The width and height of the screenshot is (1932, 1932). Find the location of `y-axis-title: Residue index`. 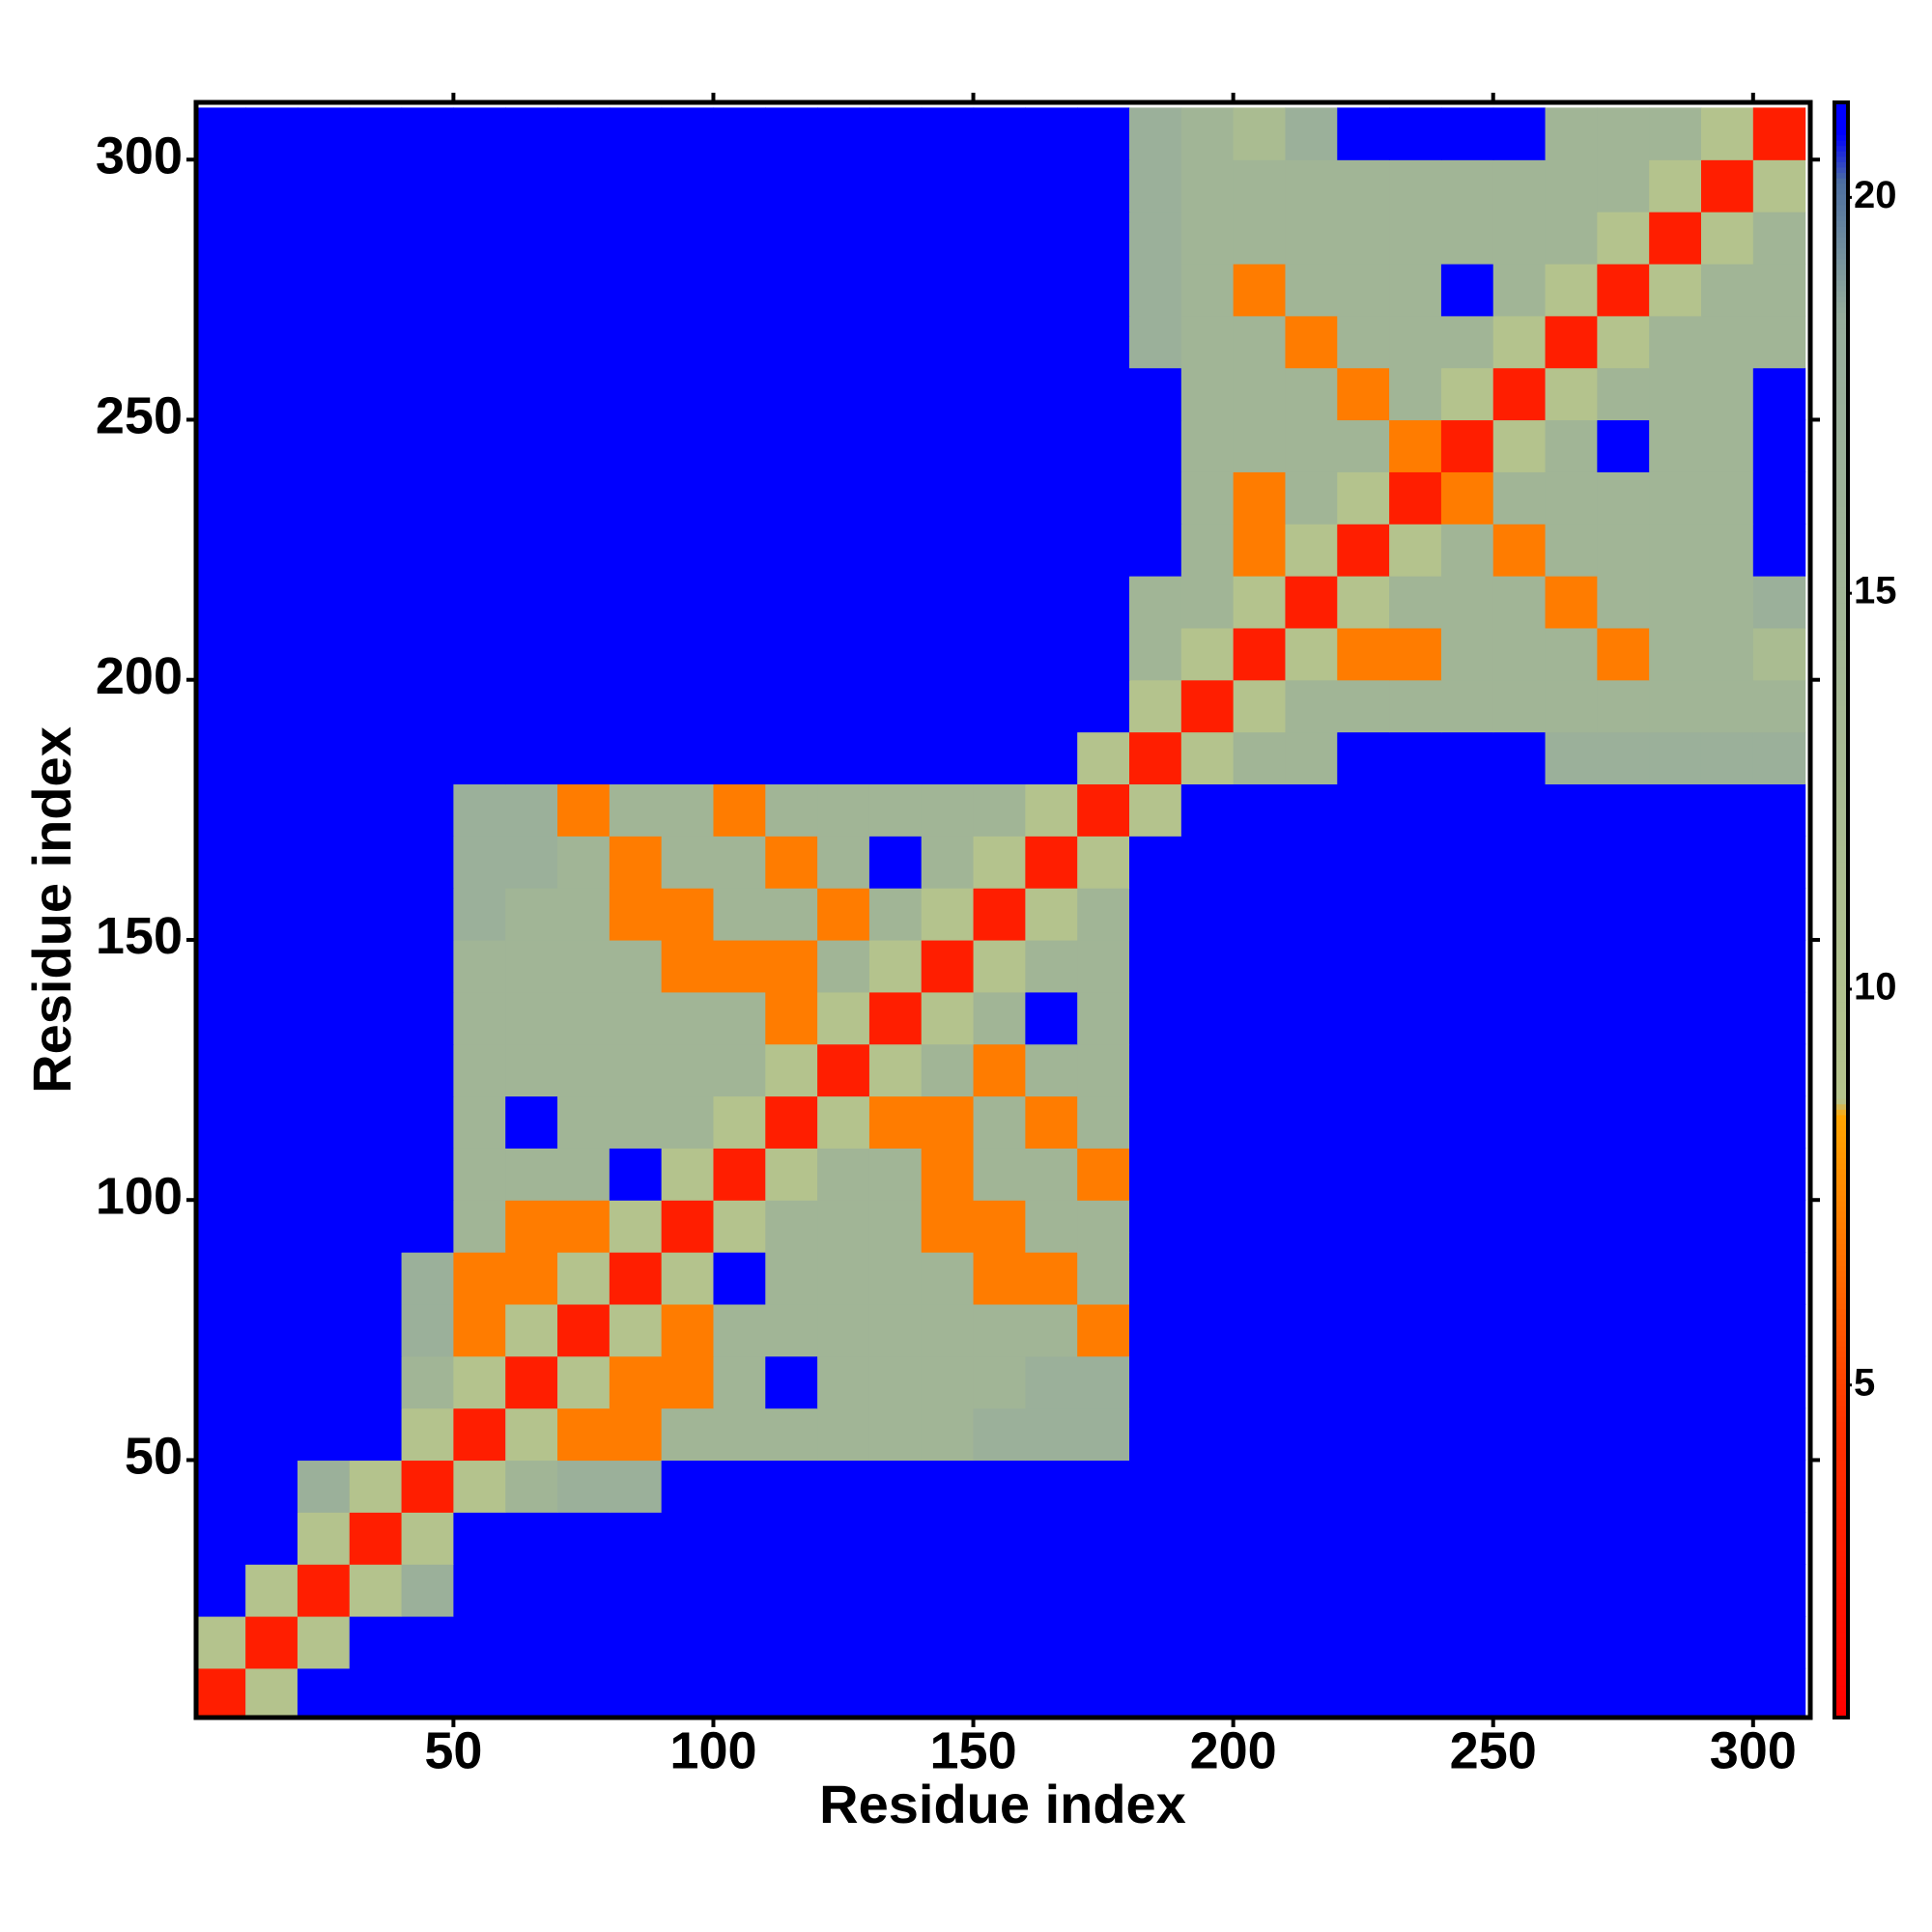

y-axis-title: Residue index is located at coordinates (51, 910).